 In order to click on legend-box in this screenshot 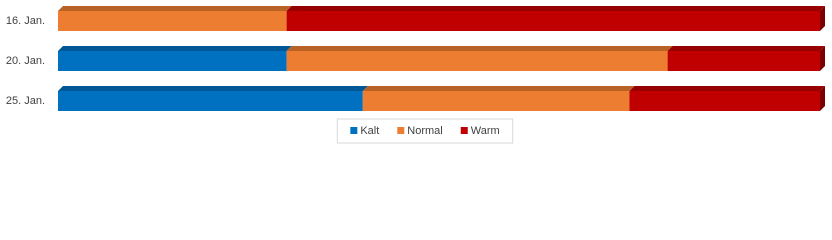, I will do `click(425, 131)`.